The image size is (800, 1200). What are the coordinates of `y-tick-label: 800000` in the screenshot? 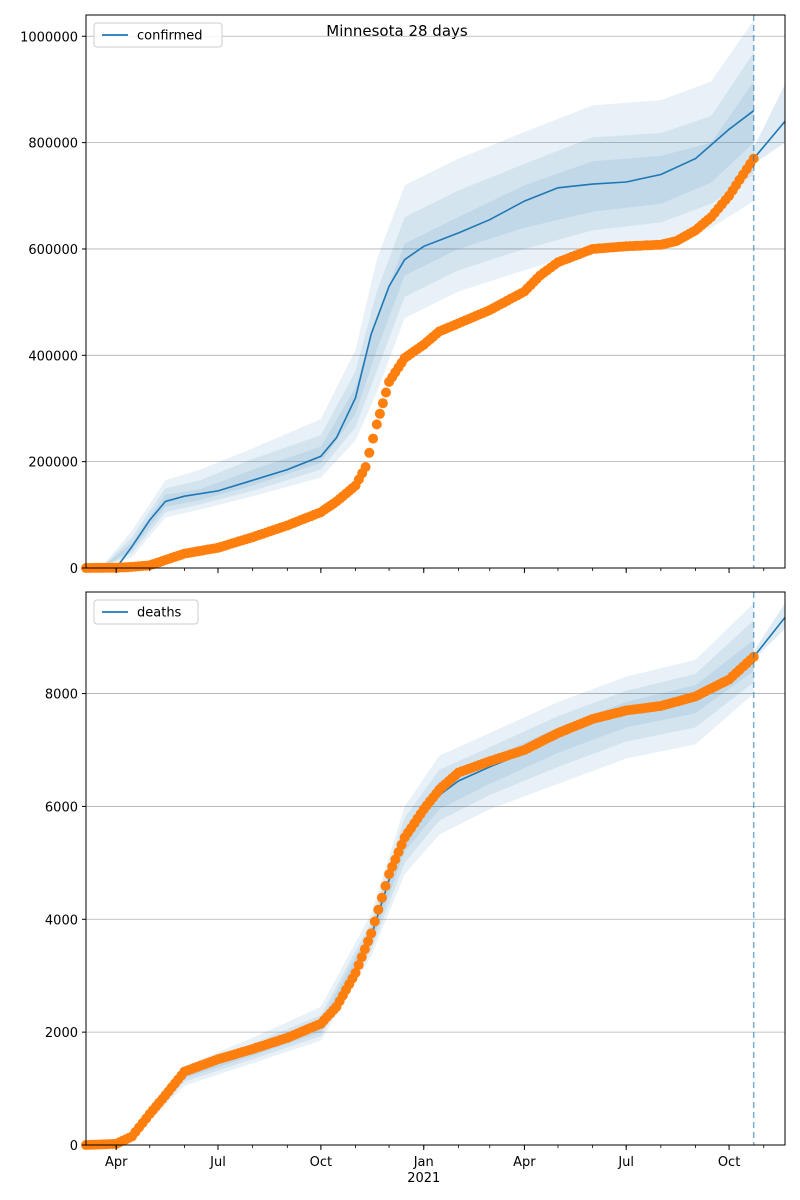 It's located at (53, 144).